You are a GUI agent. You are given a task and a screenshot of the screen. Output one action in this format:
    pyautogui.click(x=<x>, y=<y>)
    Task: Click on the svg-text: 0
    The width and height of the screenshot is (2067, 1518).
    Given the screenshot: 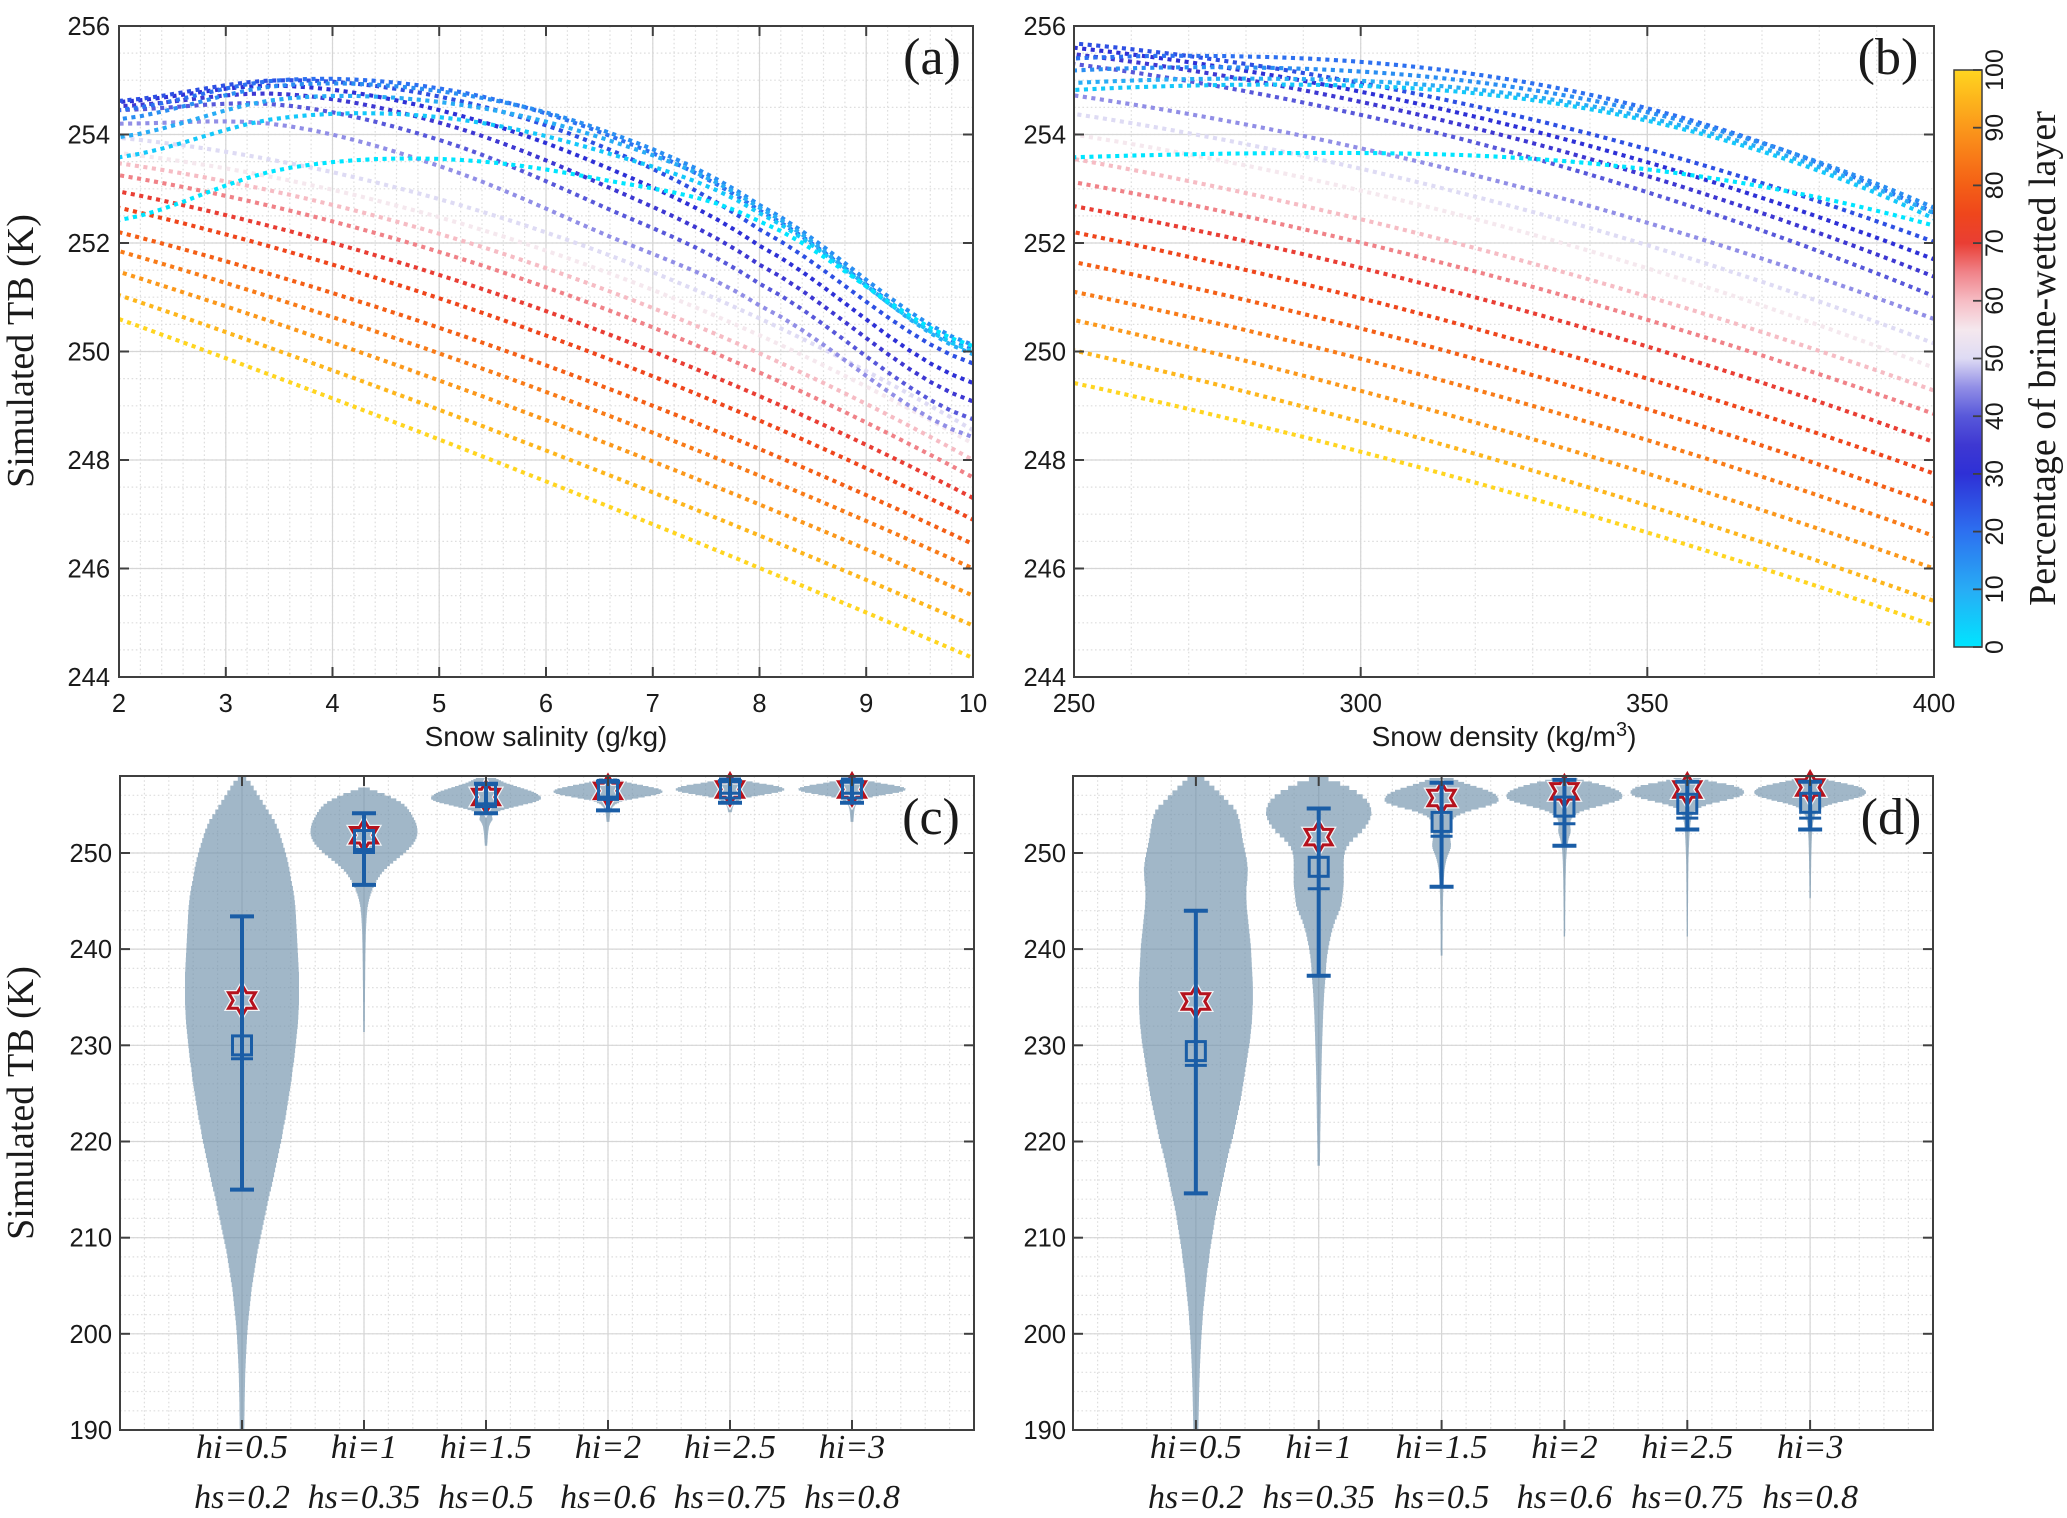 What is the action you would take?
    pyautogui.click(x=1995, y=647)
    